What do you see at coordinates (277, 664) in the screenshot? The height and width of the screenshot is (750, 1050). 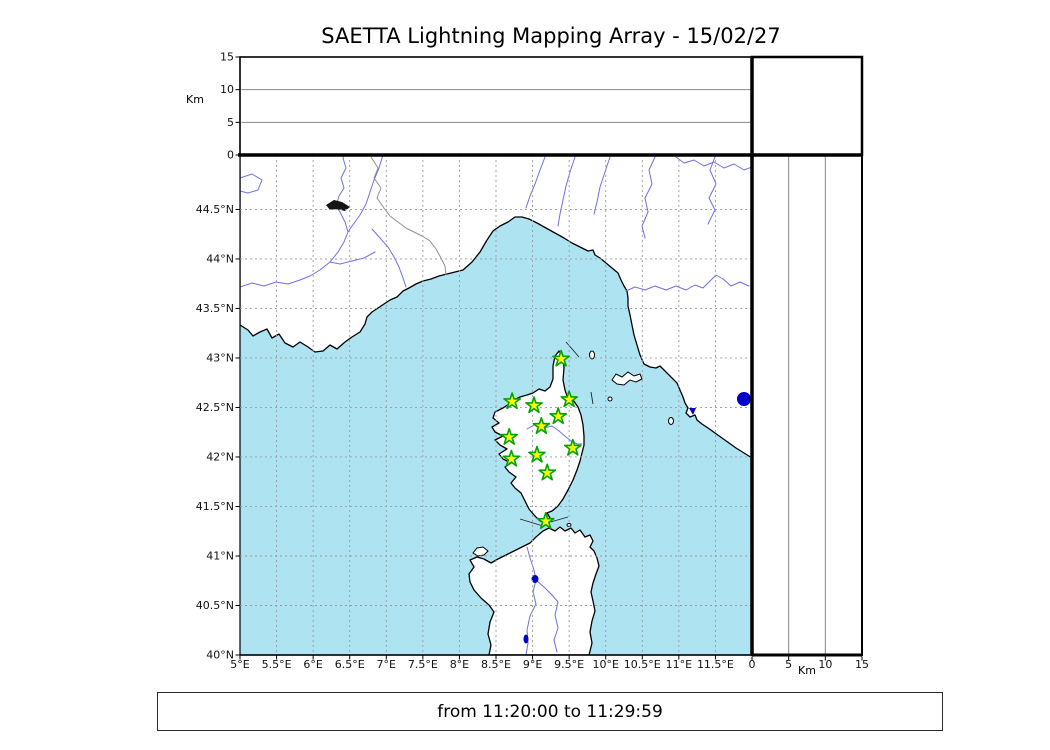 I see `lon-tick-label: 5.5°E` at bounding box center [277, 664].